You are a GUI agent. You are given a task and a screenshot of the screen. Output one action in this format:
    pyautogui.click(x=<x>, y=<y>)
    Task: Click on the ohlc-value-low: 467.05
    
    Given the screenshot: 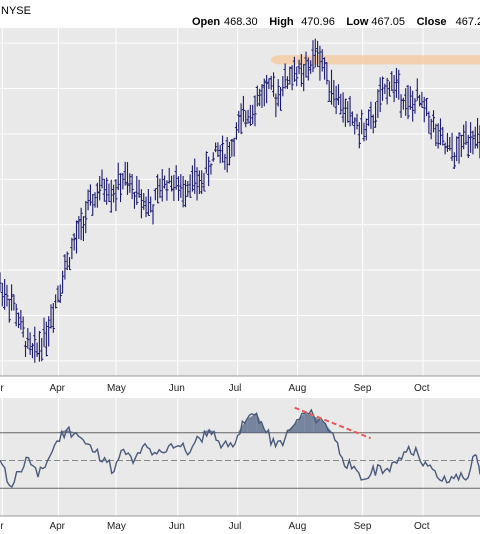 What is the action you would take?
    pyautogui.click(x=388, y=22)
    